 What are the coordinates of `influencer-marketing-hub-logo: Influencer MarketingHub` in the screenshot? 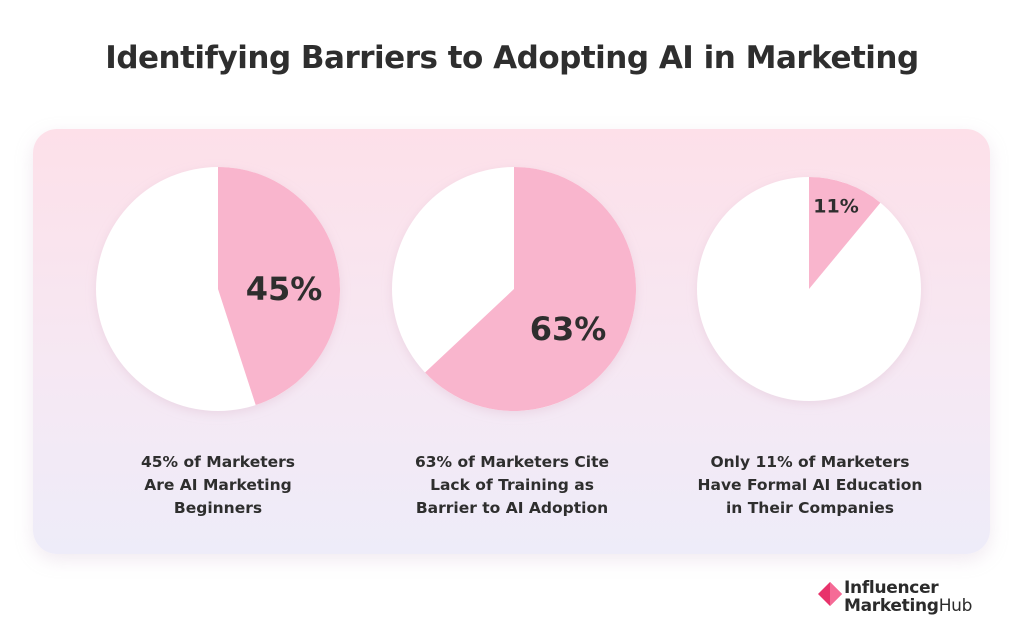 It's located at (898, 598).